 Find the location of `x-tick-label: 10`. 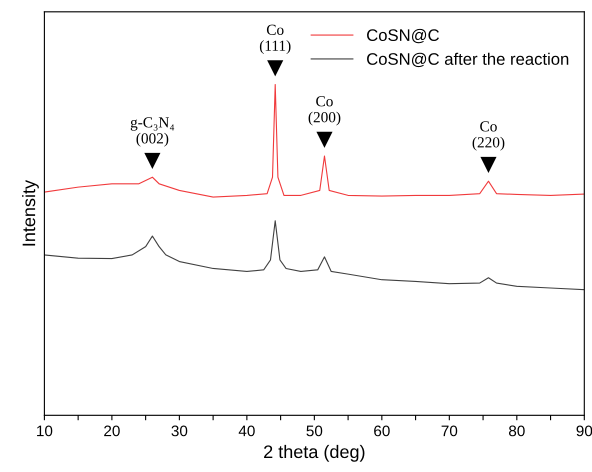

x-tick-label: 10 is located at coordinates (44, 430).